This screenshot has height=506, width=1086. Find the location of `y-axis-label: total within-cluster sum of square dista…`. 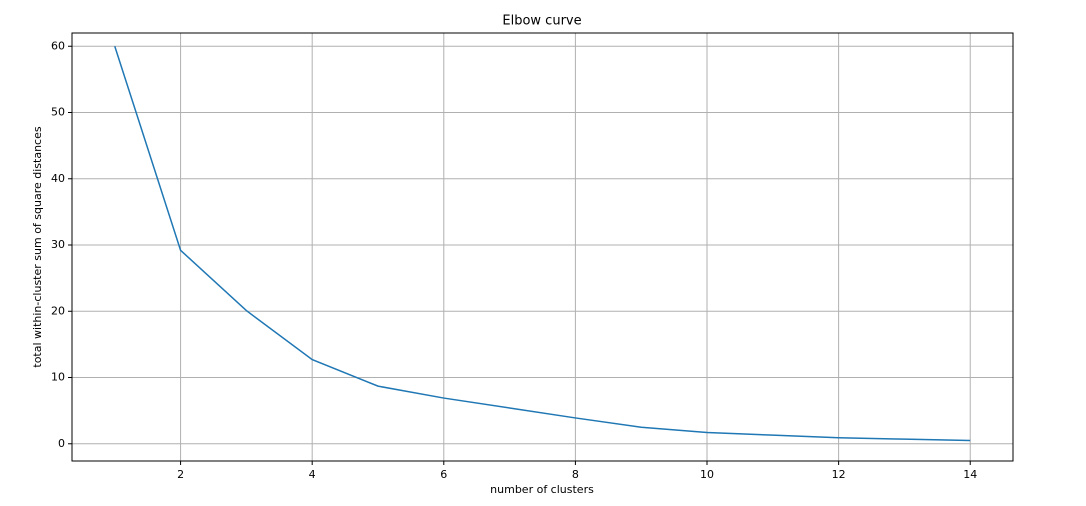

y-axis-label: total within-cluster sum of square dista… is located at coordinates (37, 246).